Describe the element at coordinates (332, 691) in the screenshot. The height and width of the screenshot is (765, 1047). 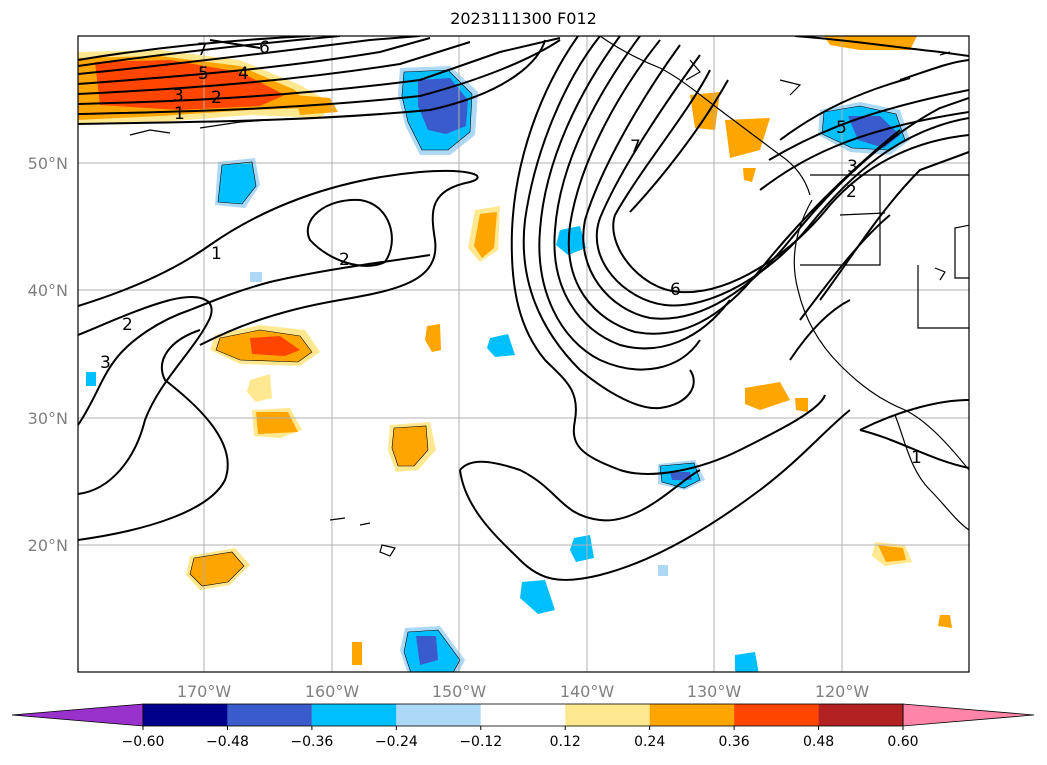
I see `lon-label: 160°W` at that location.